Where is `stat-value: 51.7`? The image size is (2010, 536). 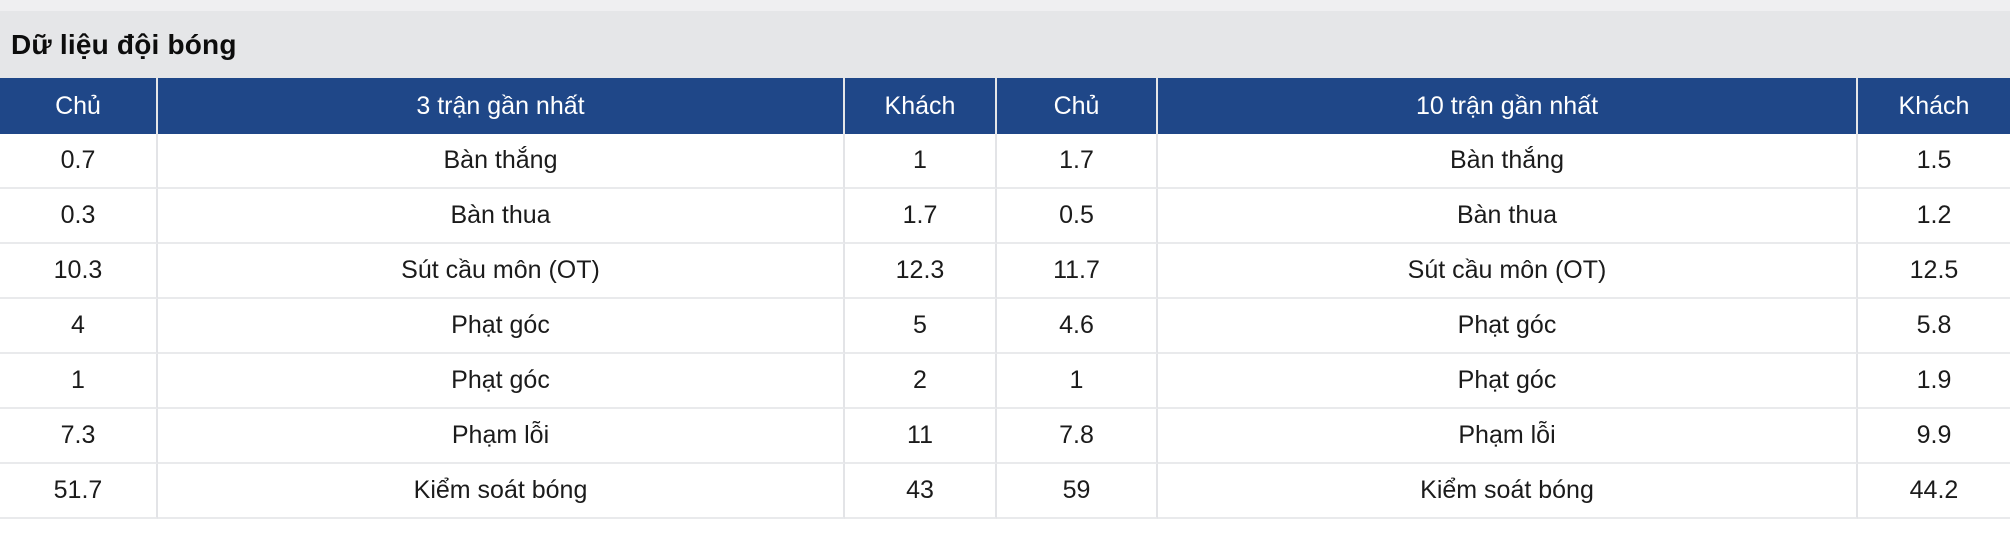
stat-value: 51.7 is located at coordinates (79, 491).